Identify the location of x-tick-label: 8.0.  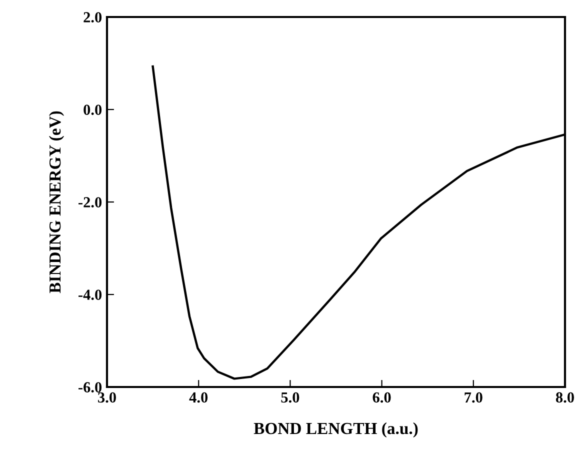
(565, 397).